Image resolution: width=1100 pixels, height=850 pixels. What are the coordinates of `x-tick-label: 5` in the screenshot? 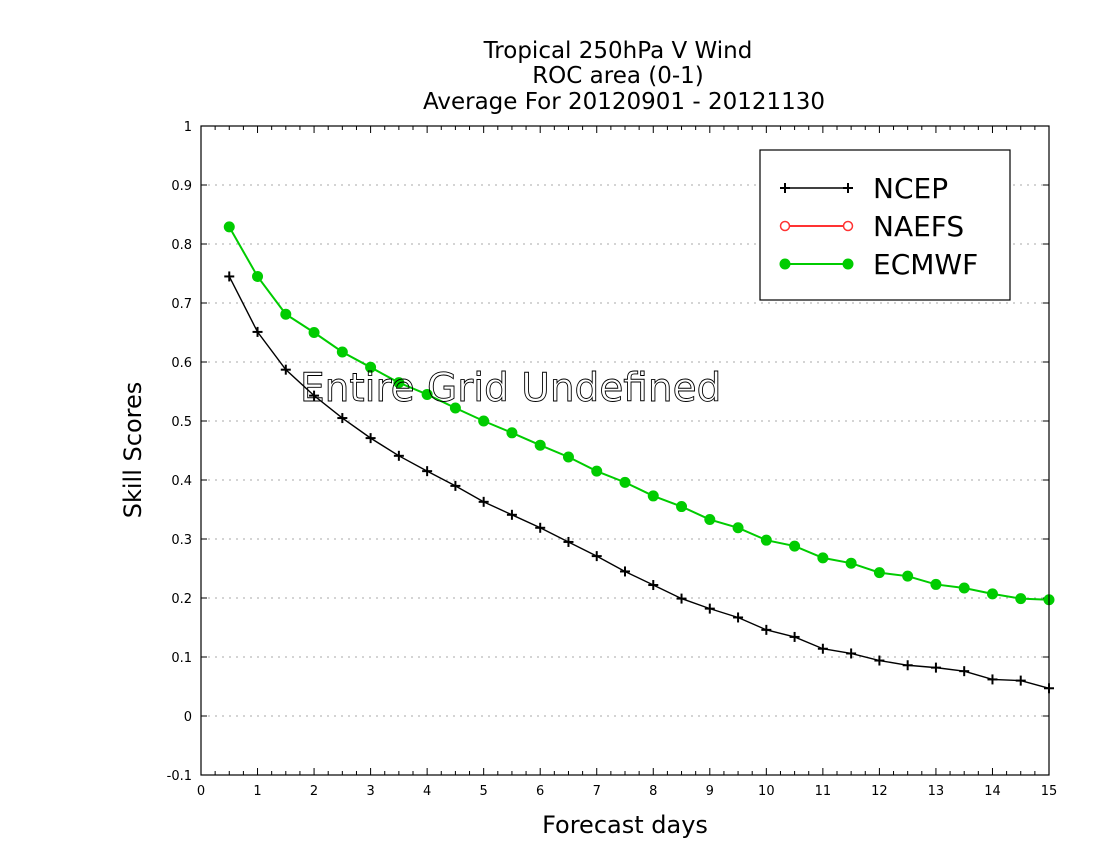 It's located at (484, 791).